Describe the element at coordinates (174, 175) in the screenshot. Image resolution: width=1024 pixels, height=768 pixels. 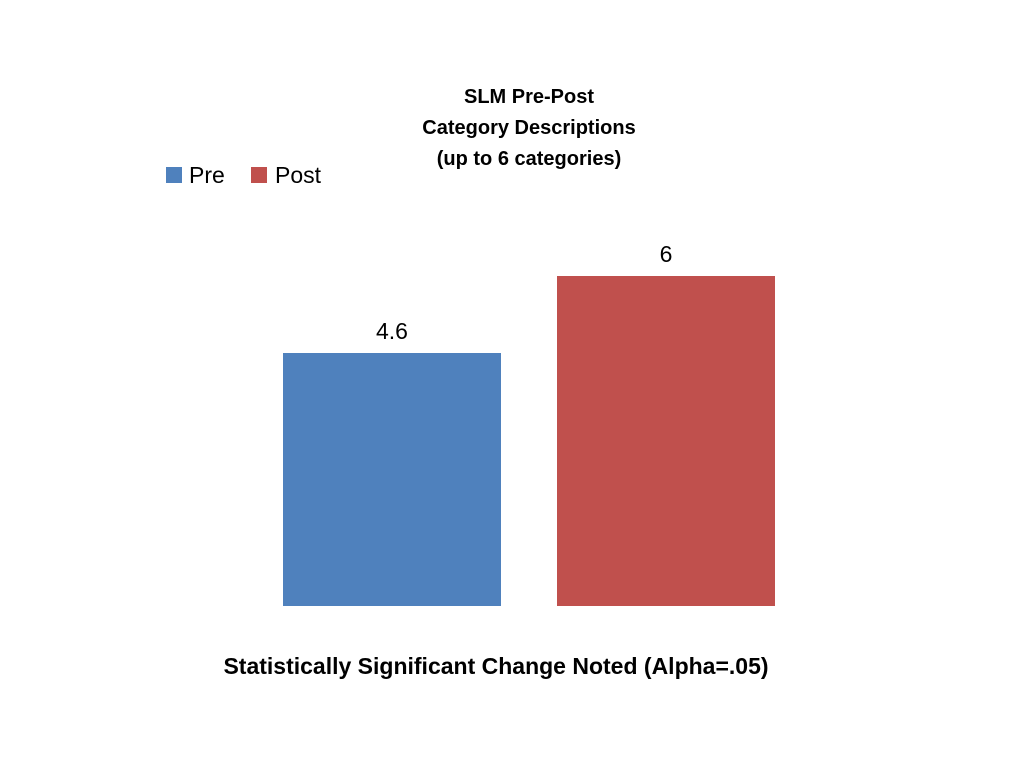
I see `legend-swatch-pre` at that location.